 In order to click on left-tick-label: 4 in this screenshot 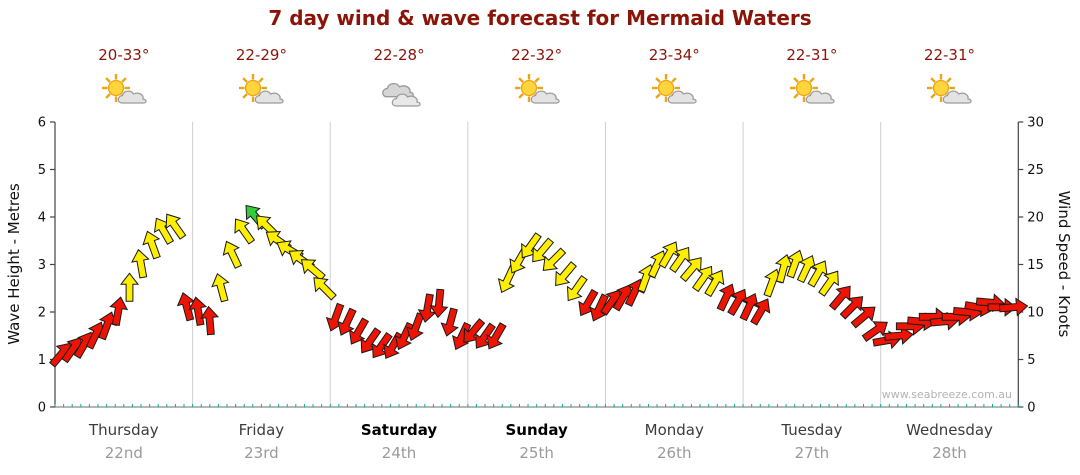, I will do `click(42, 218)`.